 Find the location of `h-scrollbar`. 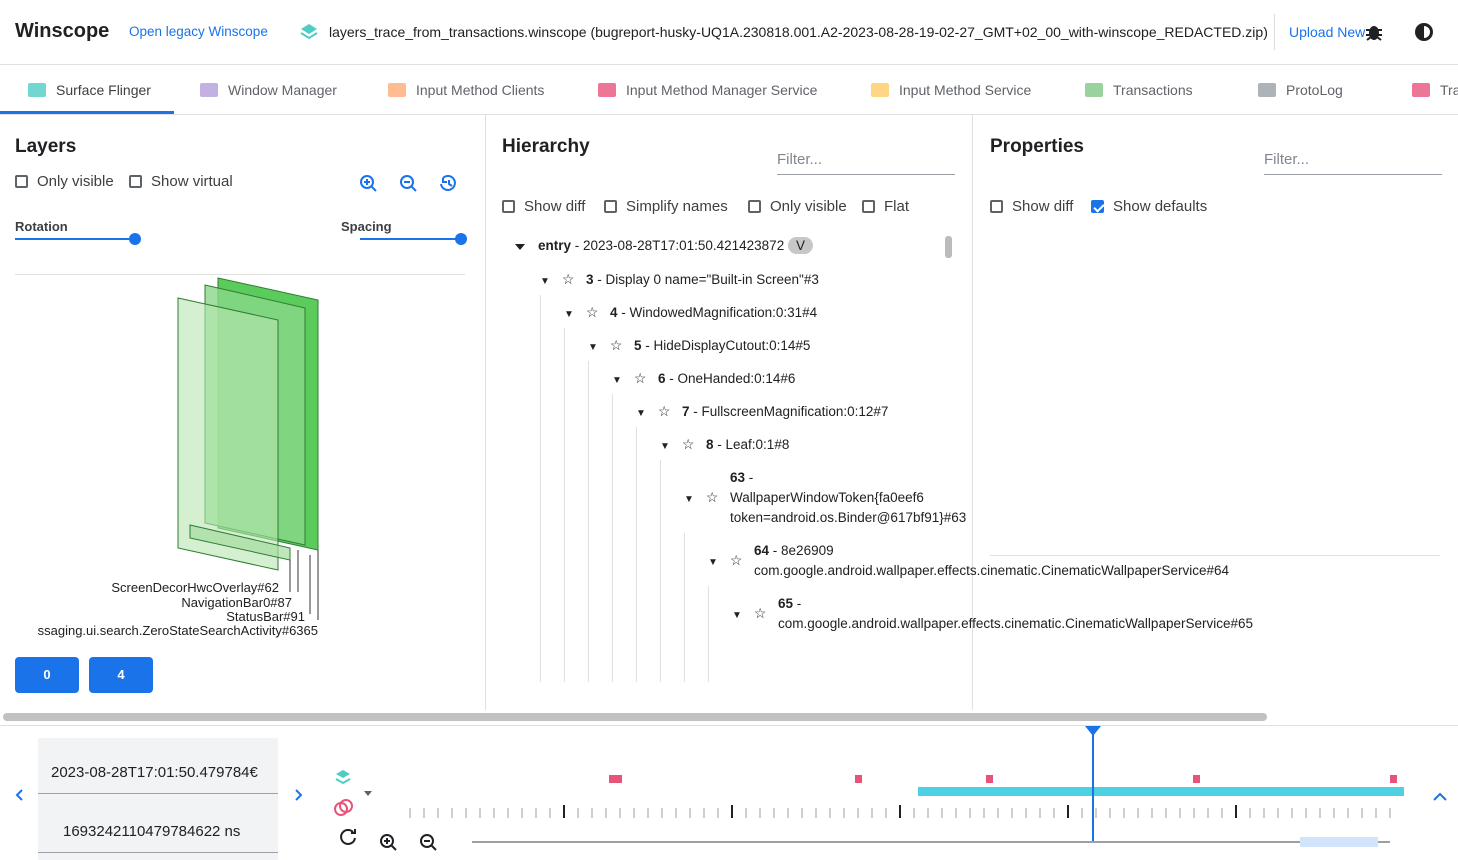

h-scrollbar is located at coordinates (635, 717).